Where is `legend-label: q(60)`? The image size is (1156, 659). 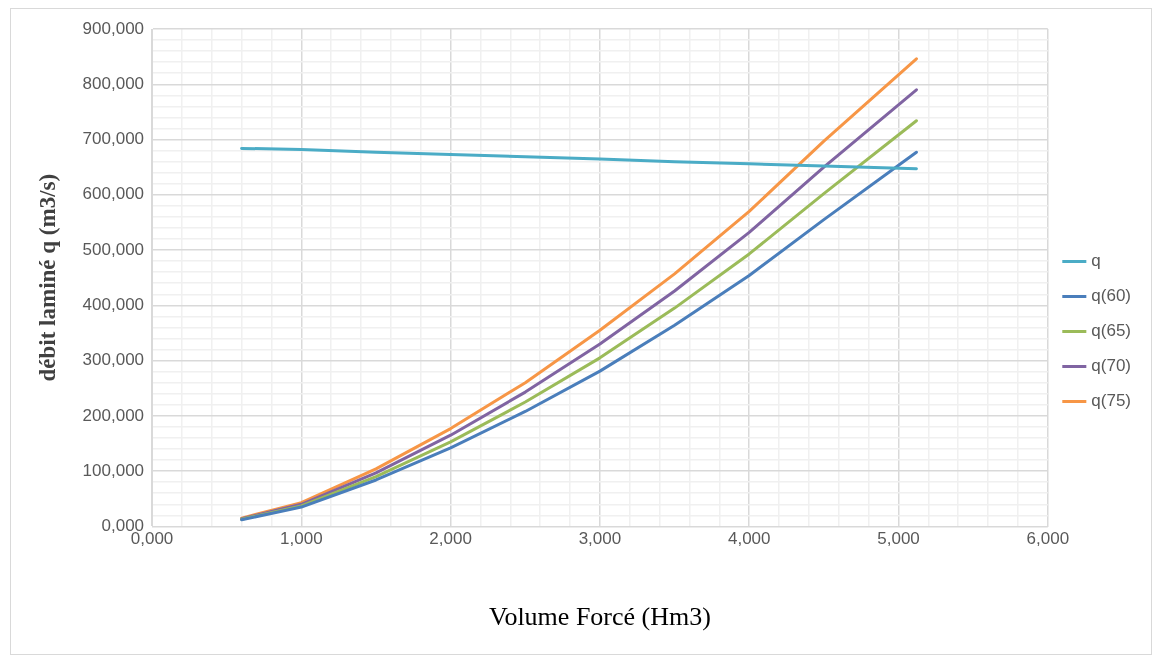
legend-label: q(60) is located at coordinates (1111, 296).